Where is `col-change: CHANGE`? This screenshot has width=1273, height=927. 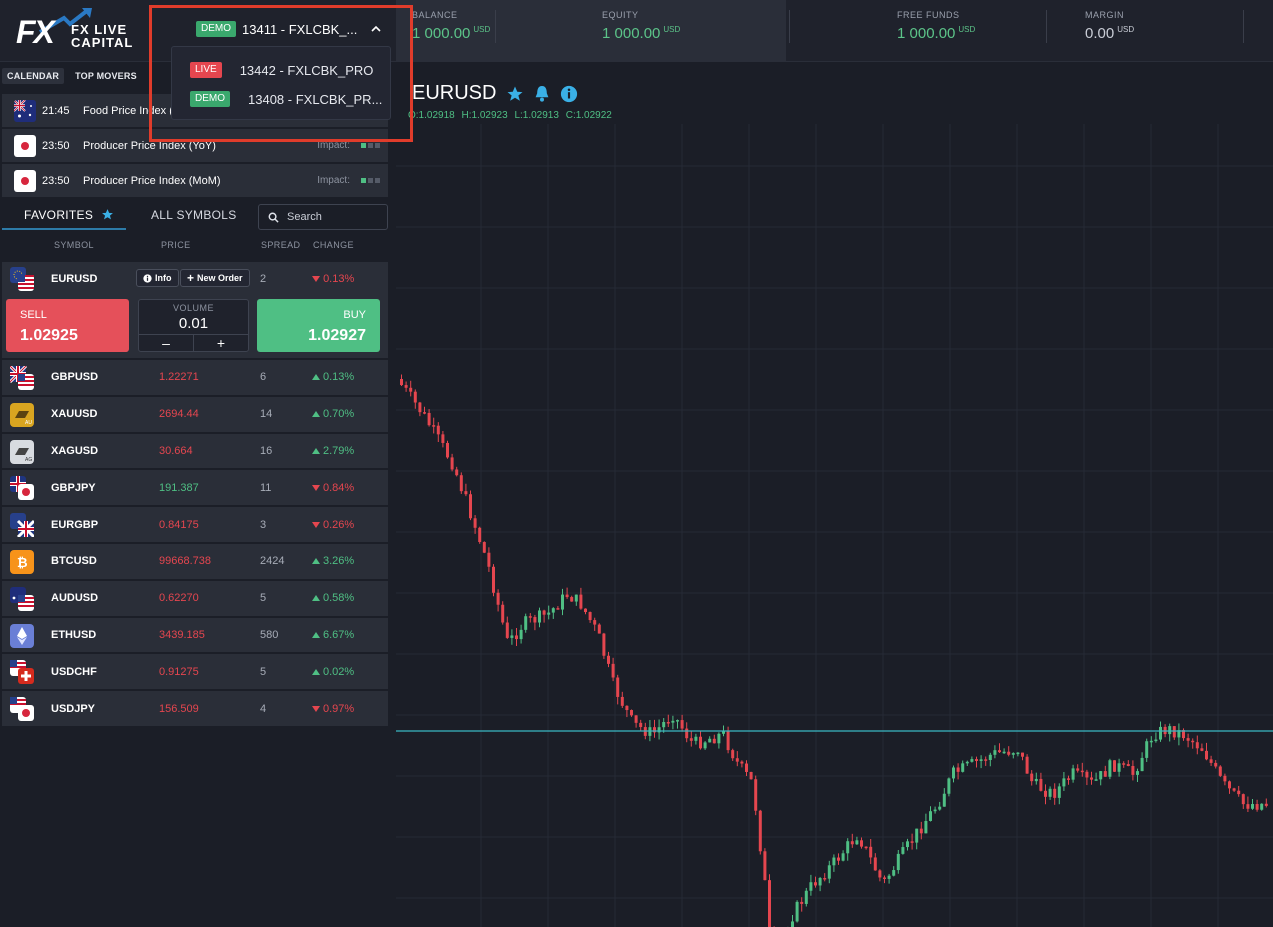 col-change: CHANGE is located at coordinates (333, 245).